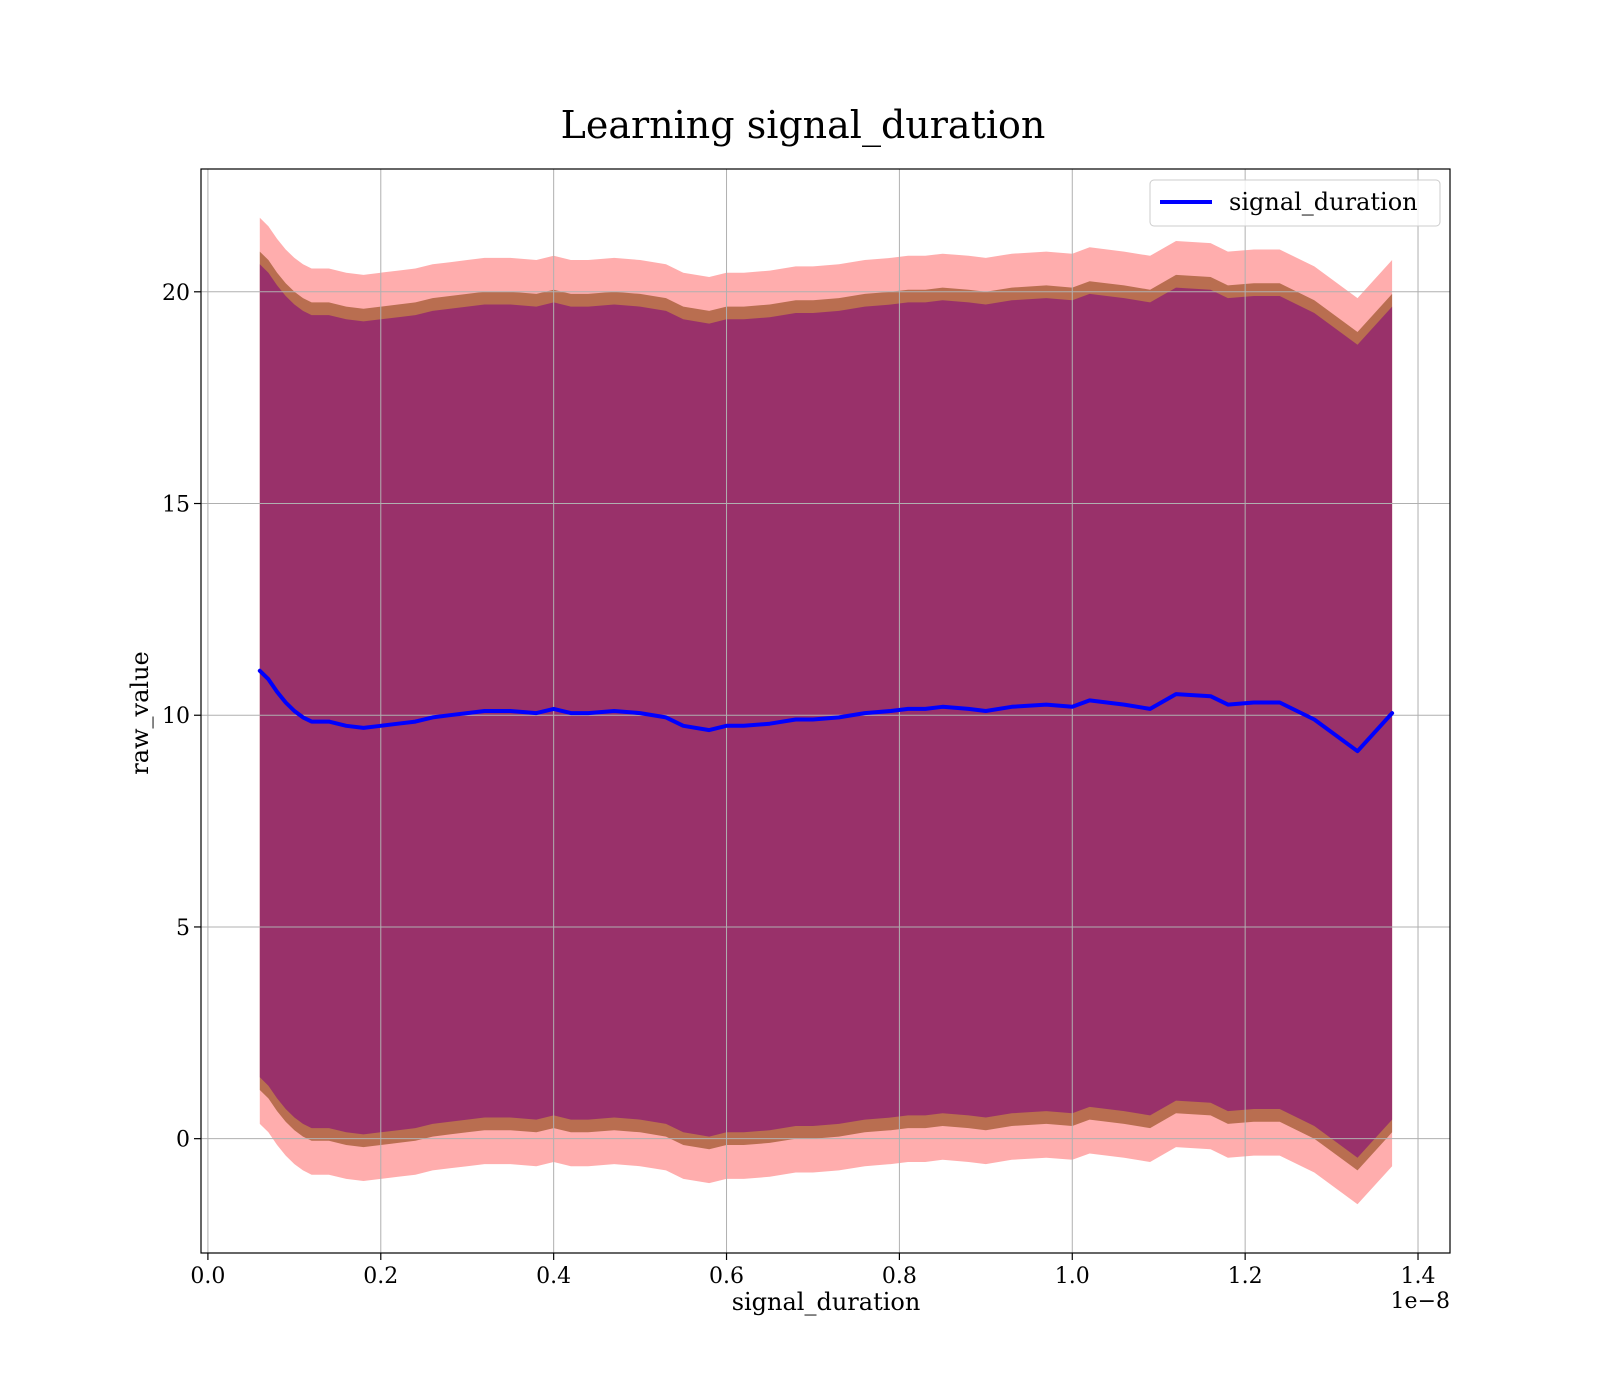 This screenshot has width=1600, height=1400. I want to click on y-axis-ticks: 0 5 10 15 20, so click(181, 717).